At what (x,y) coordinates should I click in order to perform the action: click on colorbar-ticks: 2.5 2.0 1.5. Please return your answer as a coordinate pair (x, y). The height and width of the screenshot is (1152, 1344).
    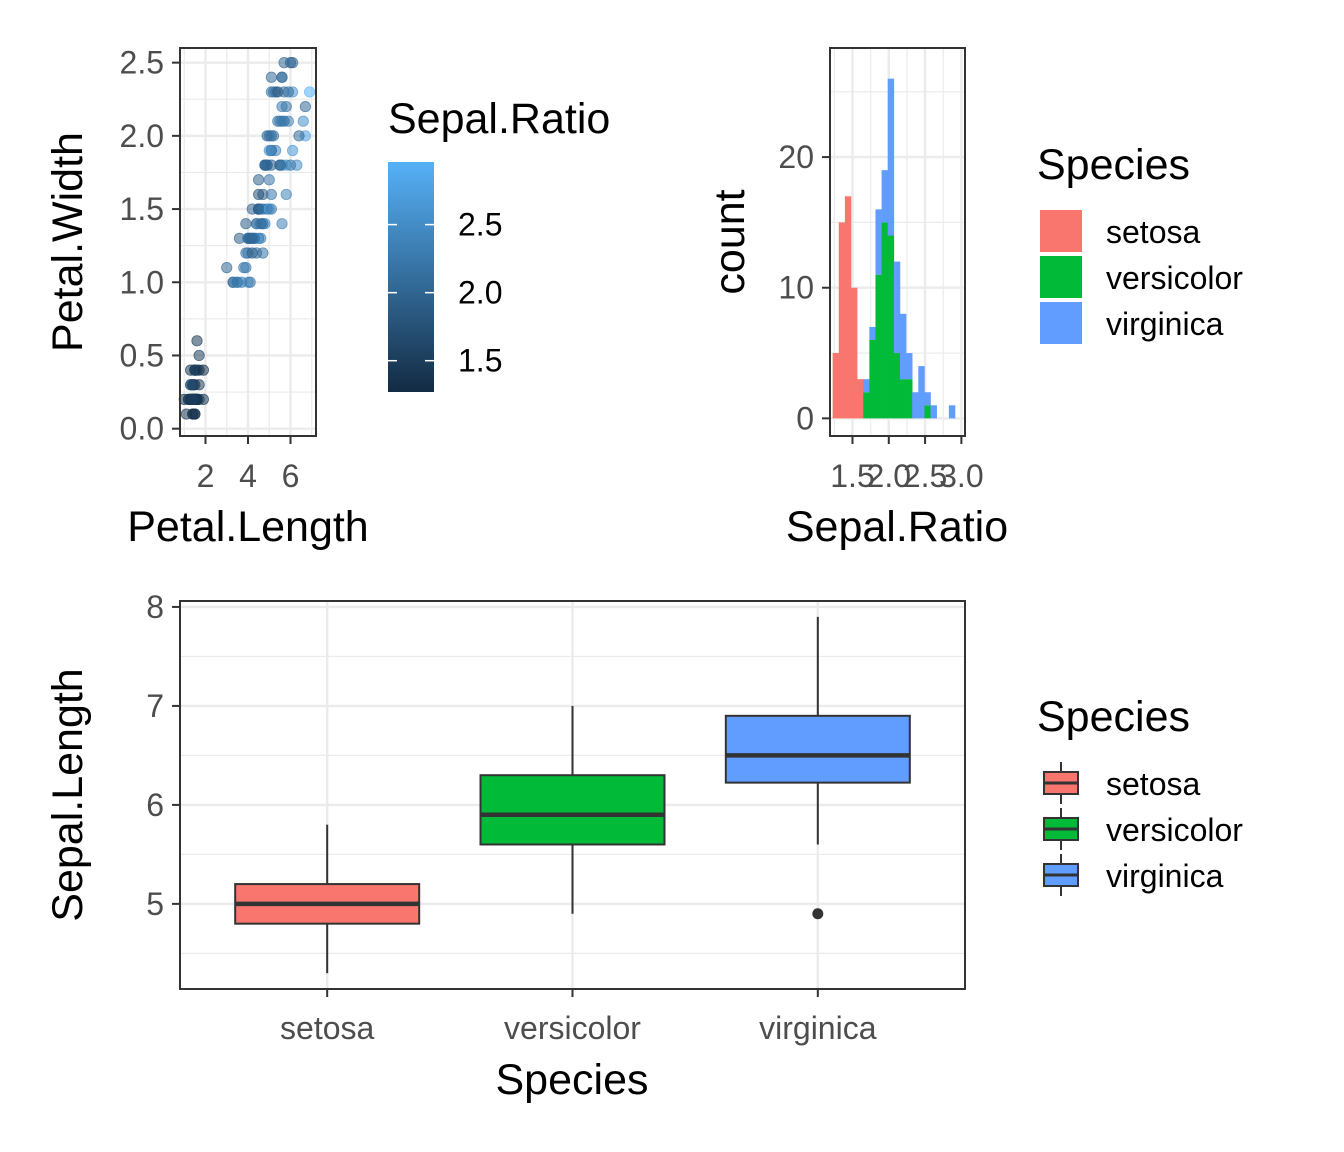
    Looking at the image, I should click on (445, 293).